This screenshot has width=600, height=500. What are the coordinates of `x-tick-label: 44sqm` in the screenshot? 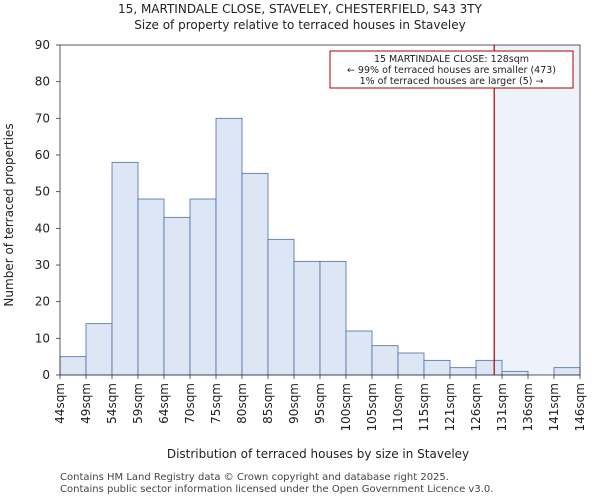 It's located at (60, 403).